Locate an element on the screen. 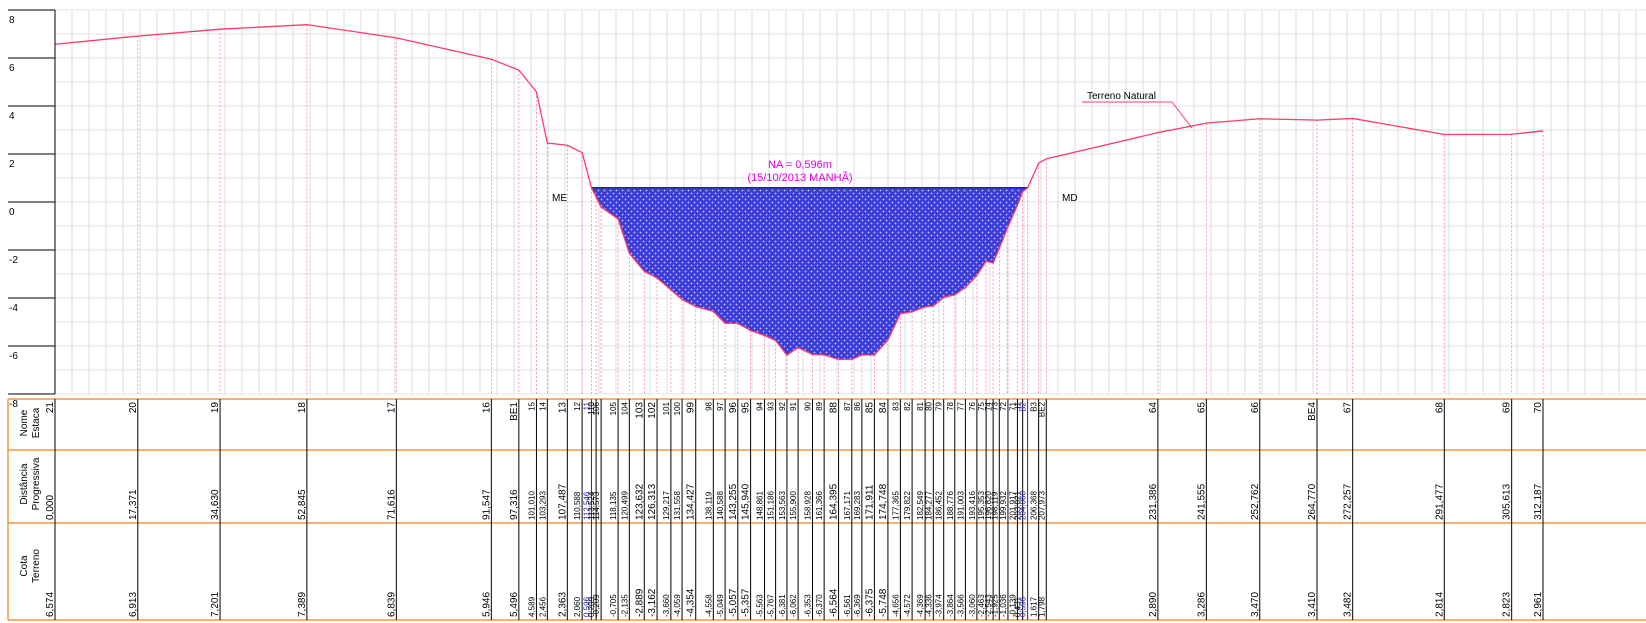 This screenshot has width=1646, height=623. station-name: 102 is located at coordinates (652, 410).